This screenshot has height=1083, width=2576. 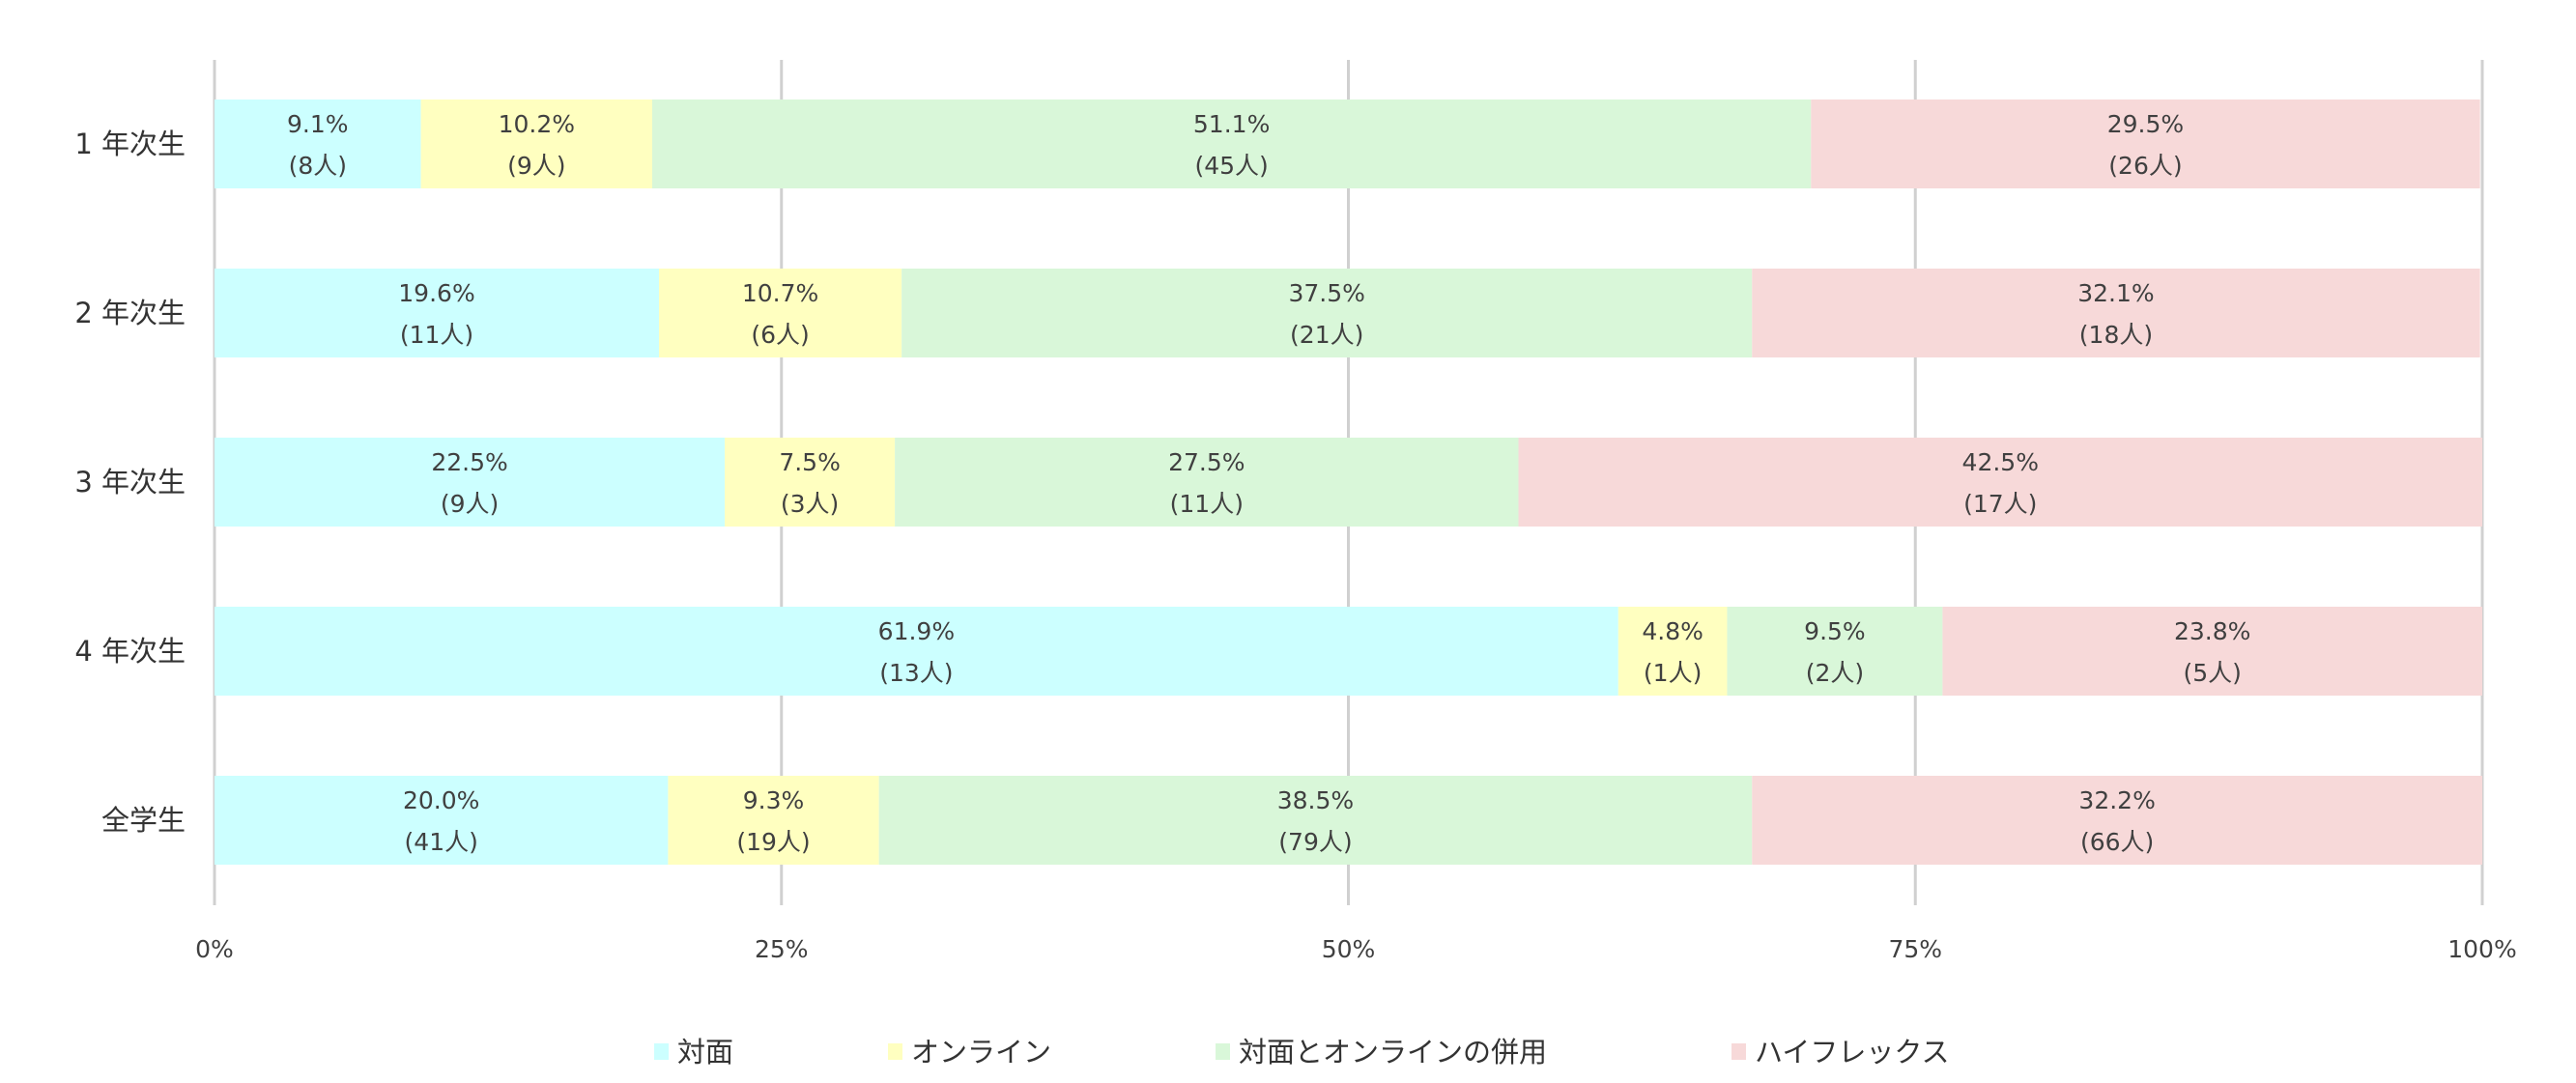 What do you see at coordinates (774, 800) in the screenshot?
I see `data-label-percent: 9.3%` at bounding box center [774, 800].